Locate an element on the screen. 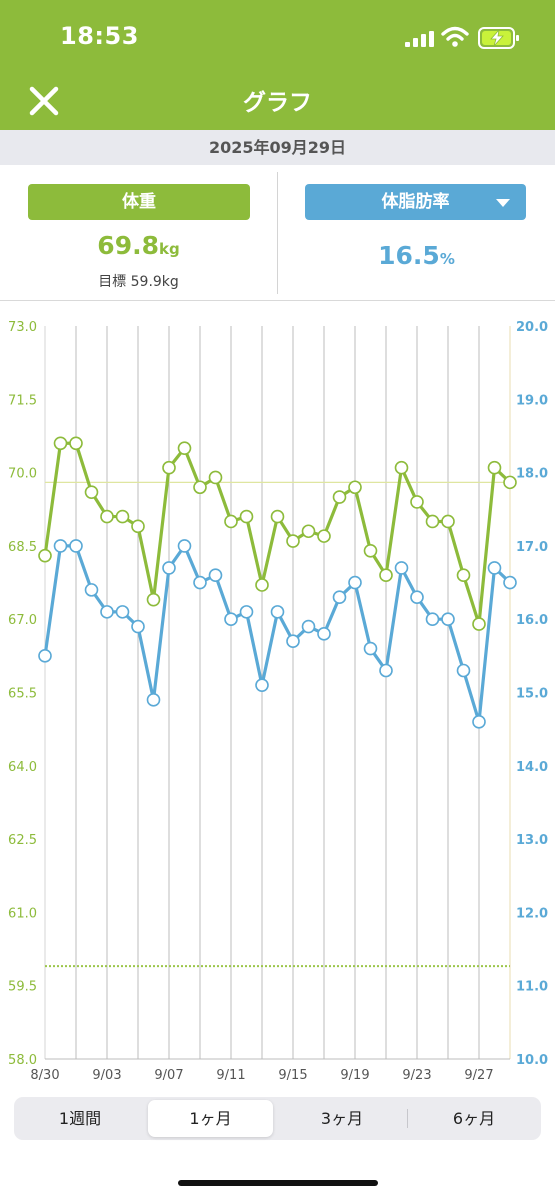 This screenshot has height=1200, width=555. right-axis-tick-label: 16.0 is located at coordinates (532, 620).